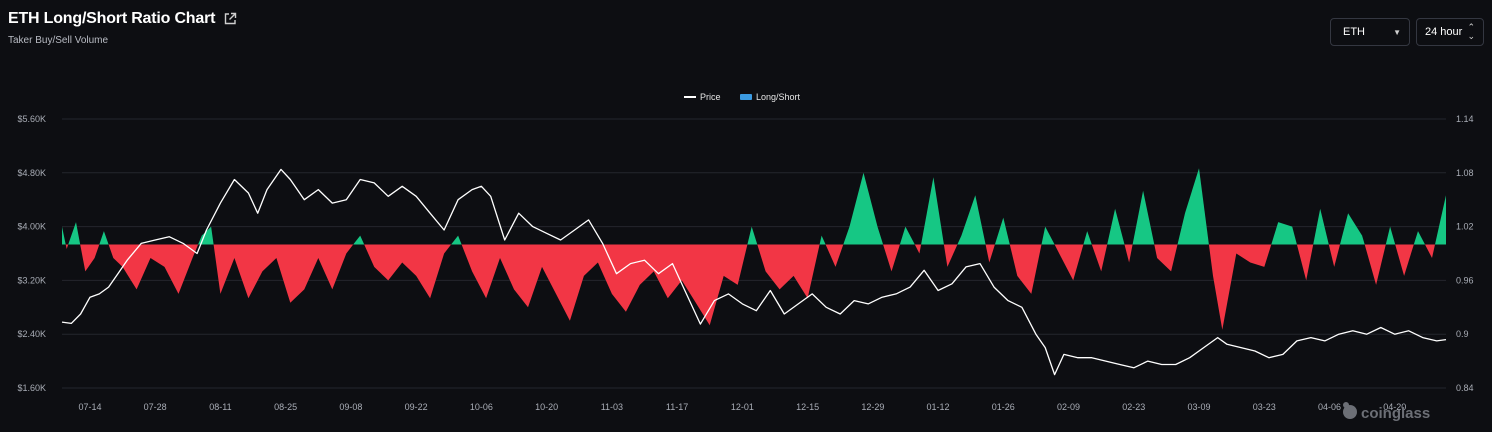  Describe the element at coordinates (778, 97) in the screenshot. I see `legend-long-short-label: Long/Short` at that location.